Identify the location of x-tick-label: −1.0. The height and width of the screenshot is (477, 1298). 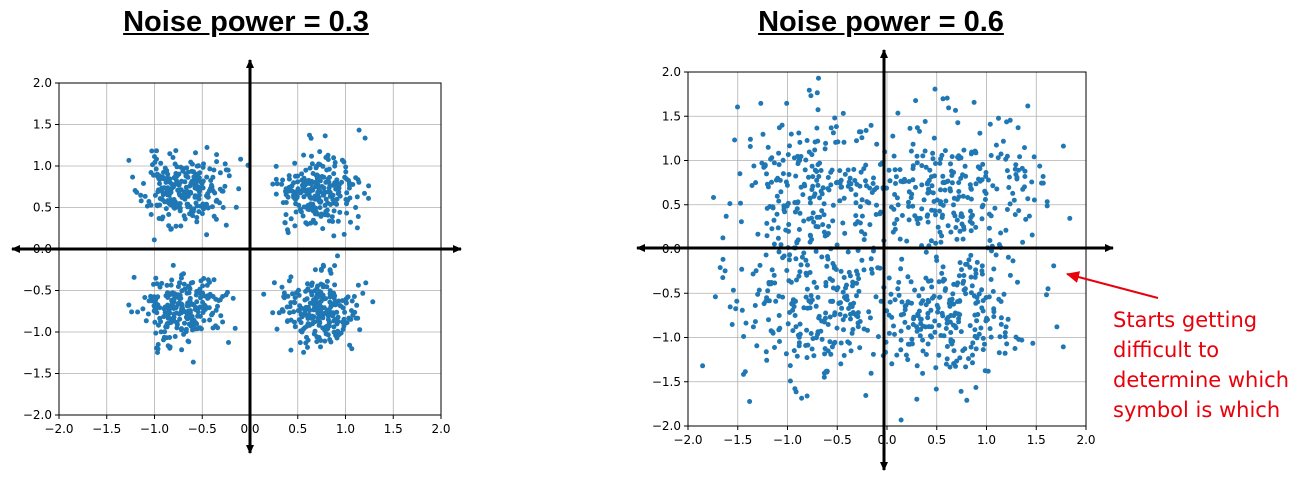
(154, 429).